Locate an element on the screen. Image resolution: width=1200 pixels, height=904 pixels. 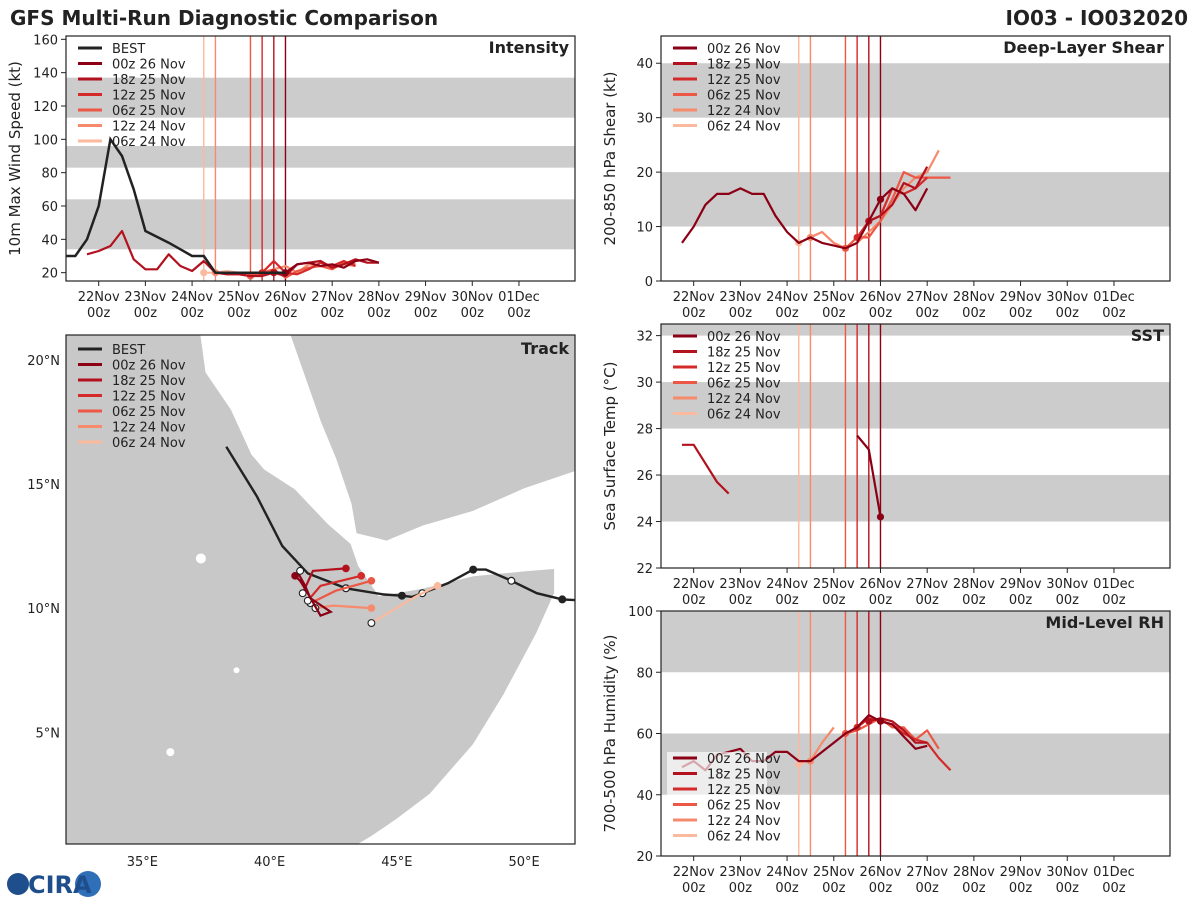
intensity-ytick-label: 140 is located at coordinates (45, 74).